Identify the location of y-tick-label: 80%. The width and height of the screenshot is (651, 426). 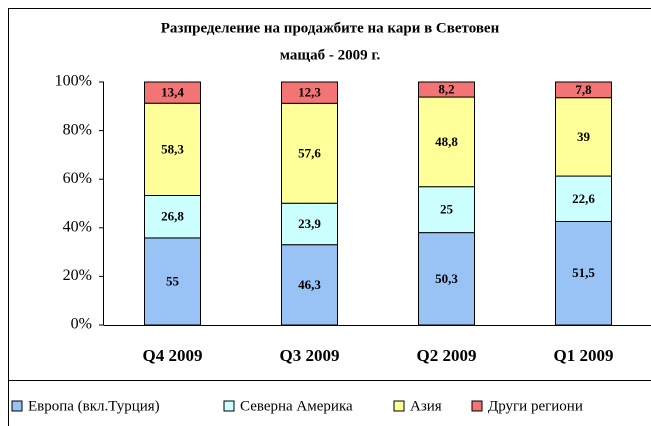
(77, 129).